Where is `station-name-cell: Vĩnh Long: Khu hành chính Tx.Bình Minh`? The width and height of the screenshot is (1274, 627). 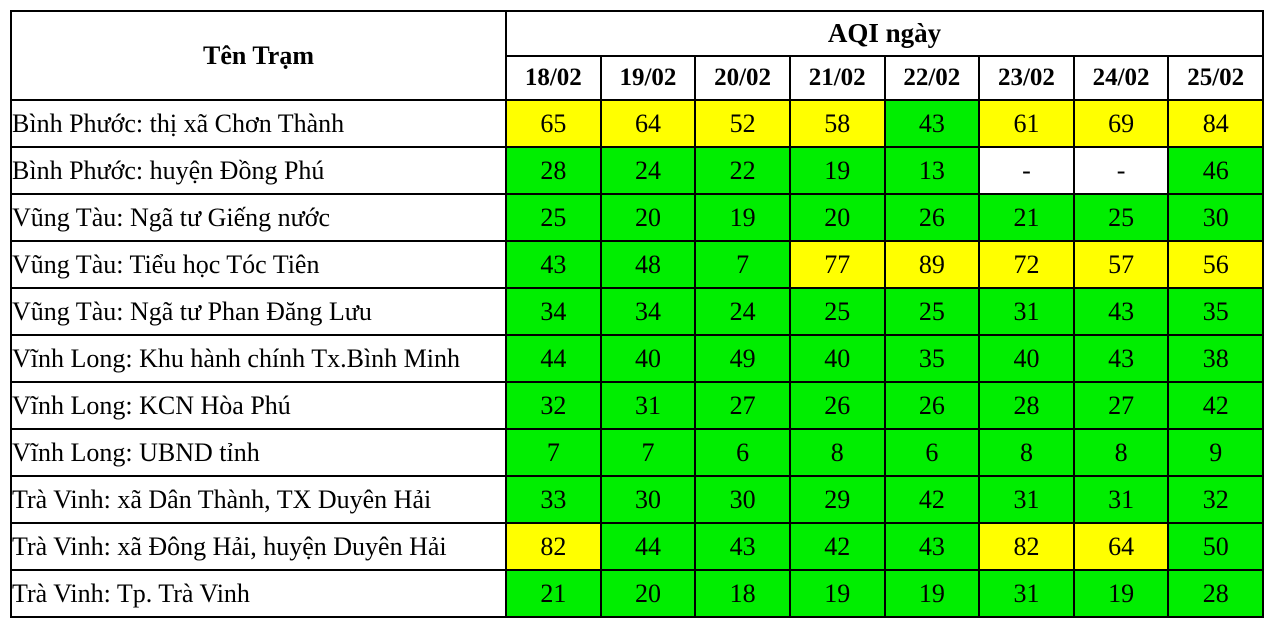 station-name-cell: Vĩnh Long: Khu hành chính Tx.Bình Minh is located at coordinates (258, 358).